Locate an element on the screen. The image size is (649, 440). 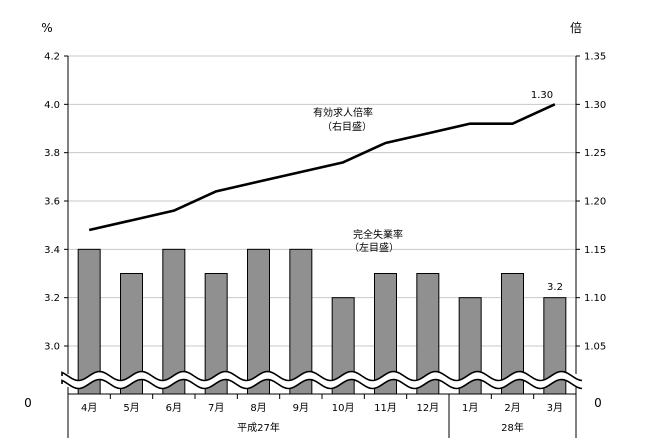
left-axis-zero-label: 0 is located at coordinates (28, 403).